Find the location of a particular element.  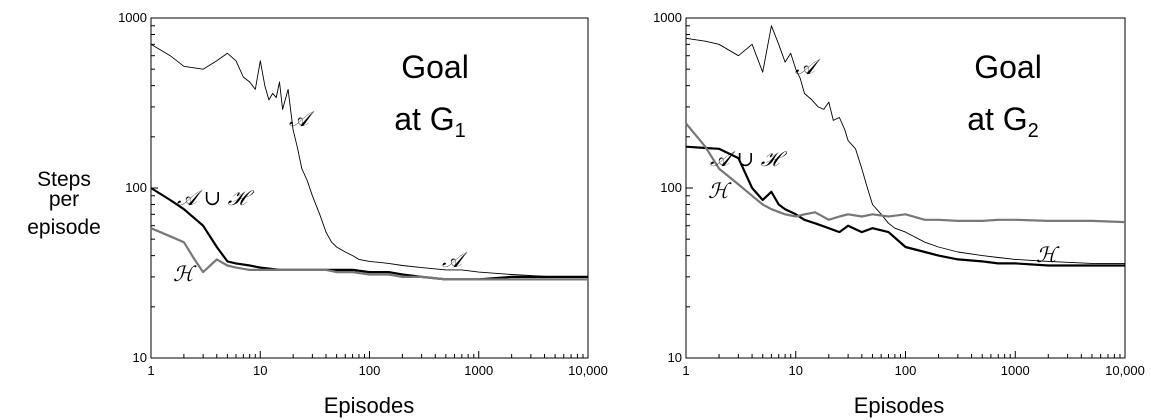

y-axis-label-line-2: per is located at coordinates (64, 199).